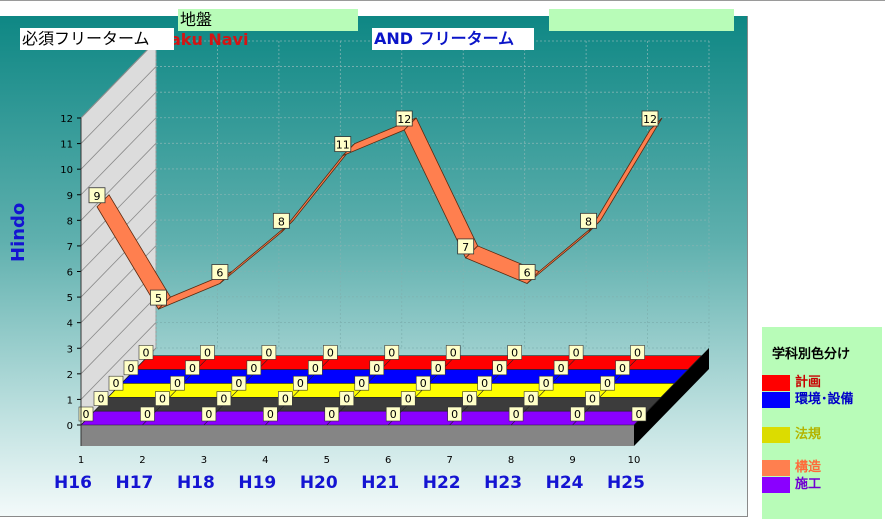 The height and width of the screenshot is (521, 885). I want to click on x-category-label: H24, so click(565, 483).